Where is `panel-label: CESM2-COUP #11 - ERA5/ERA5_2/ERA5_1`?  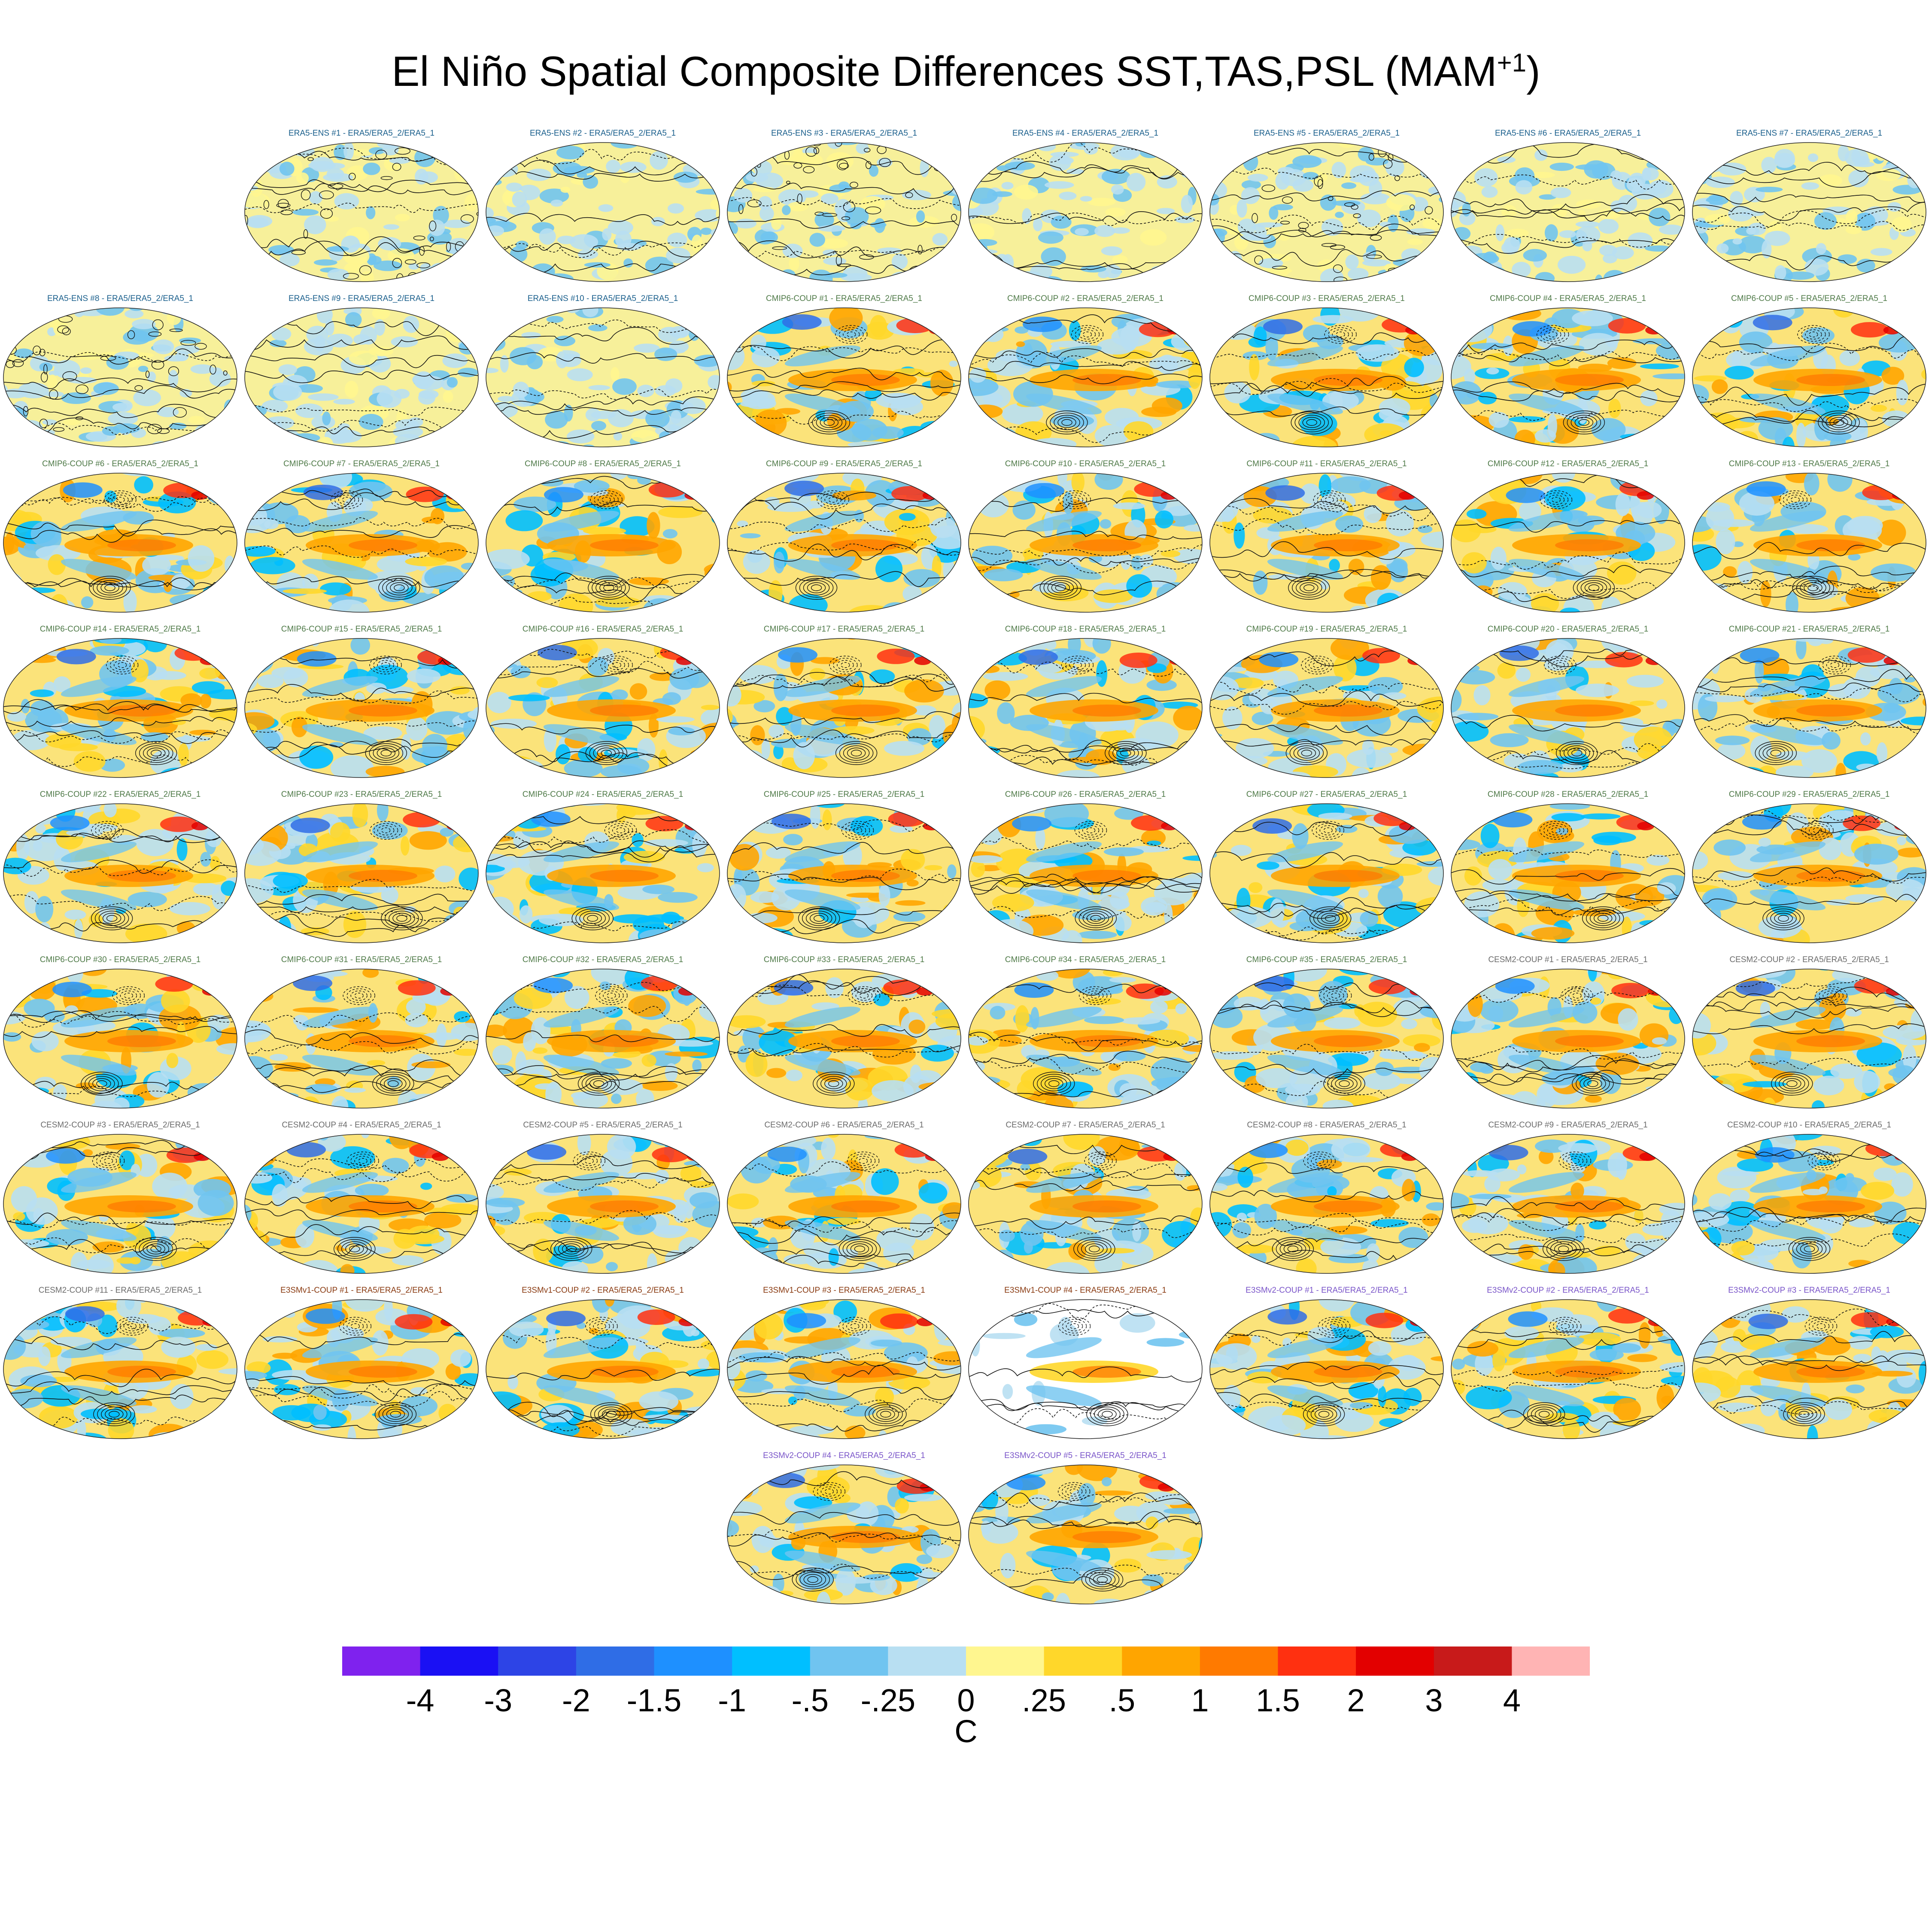
panel-label: CESM2-COUP #11 - ERA5/ERA5_2/ERA5_1 is located at coordinates (120, 1290).